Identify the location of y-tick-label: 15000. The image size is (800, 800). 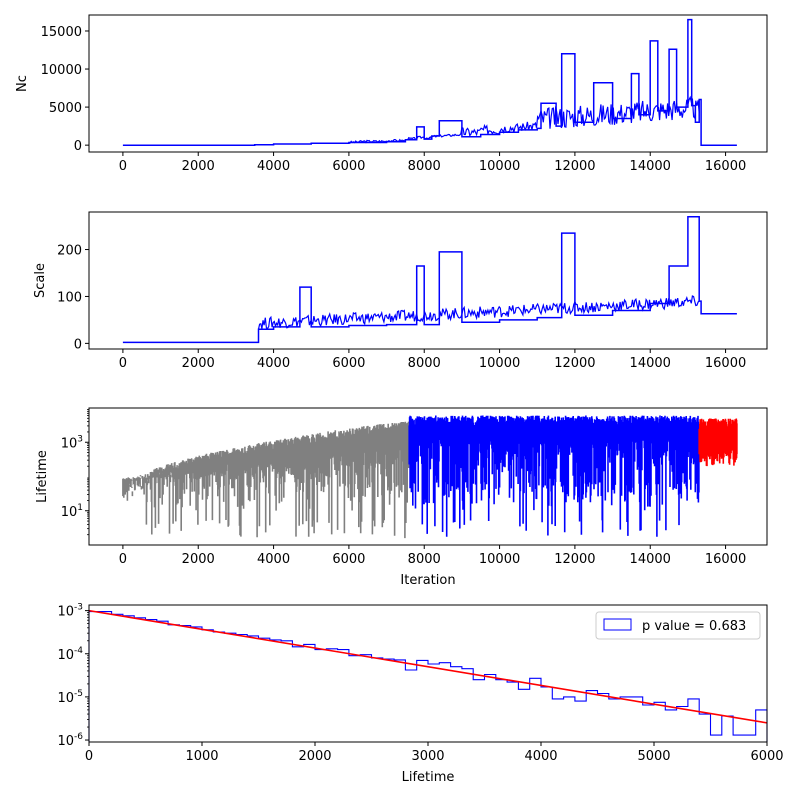
(61, 32).